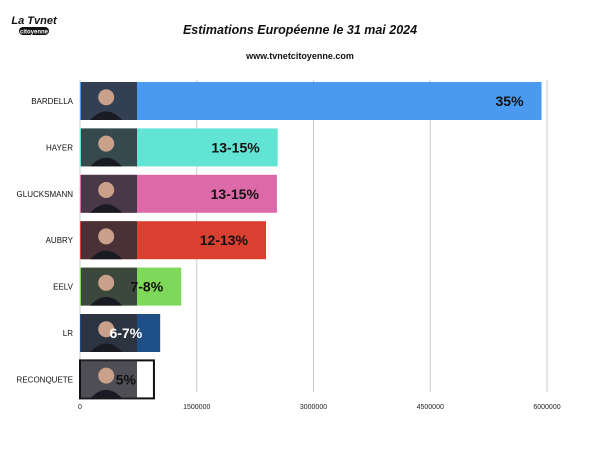 The image size is (600, 450). Describe the element at coordinates (34, 21) in the screenshot. I see `logo-title: La Tvnet` at that location.